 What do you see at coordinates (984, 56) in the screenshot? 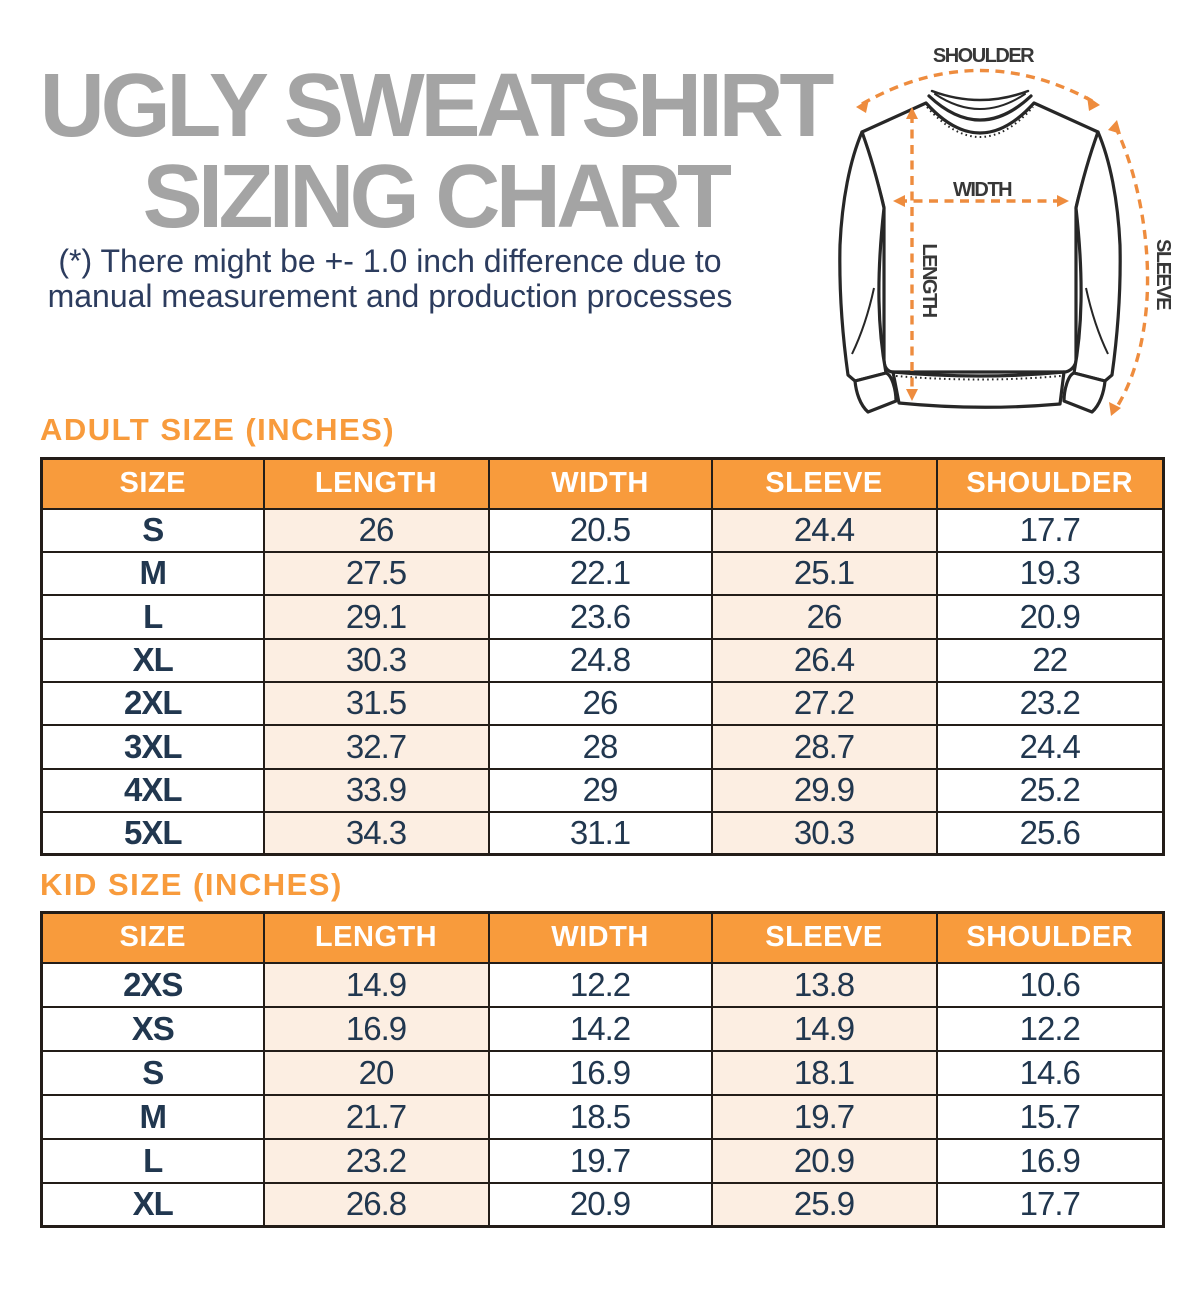
I see `svg-text: SHOULDER` at bounding box center [984, 56].